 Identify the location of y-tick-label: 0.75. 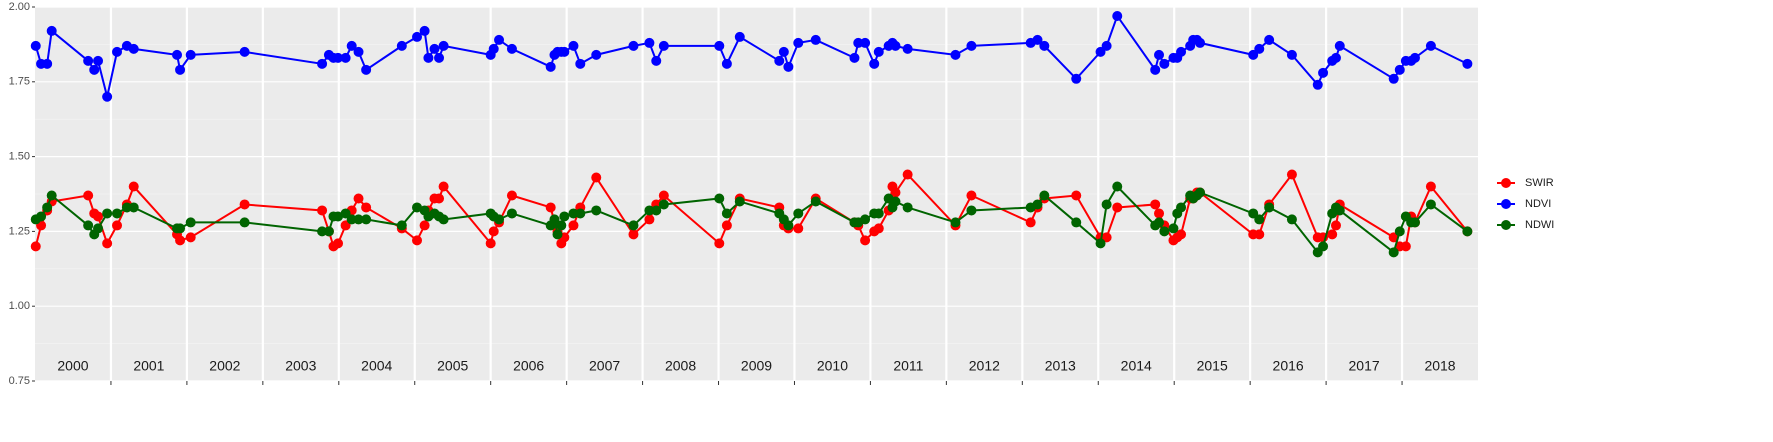
(19, 381).